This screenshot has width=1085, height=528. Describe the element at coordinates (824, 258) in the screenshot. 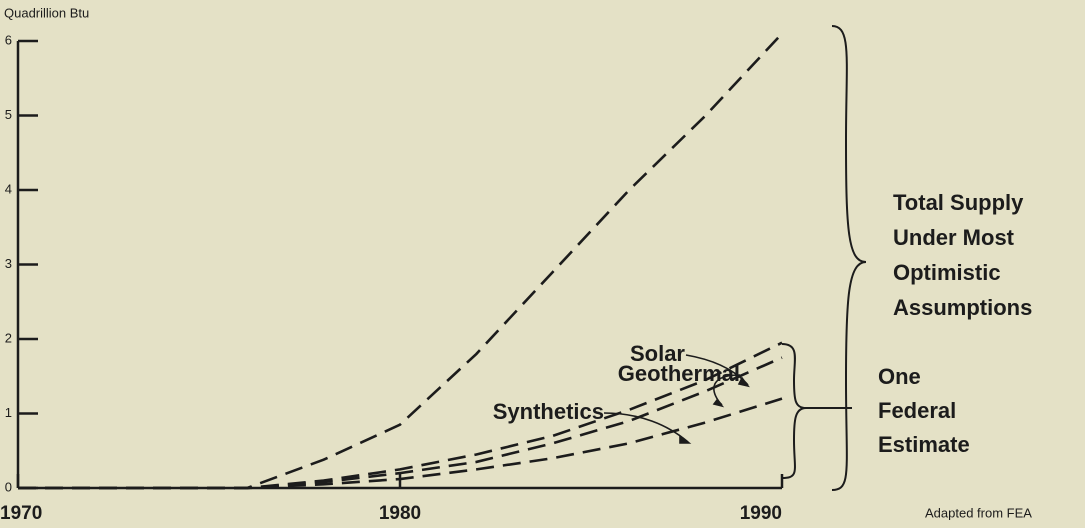

I see `braces` at that location.